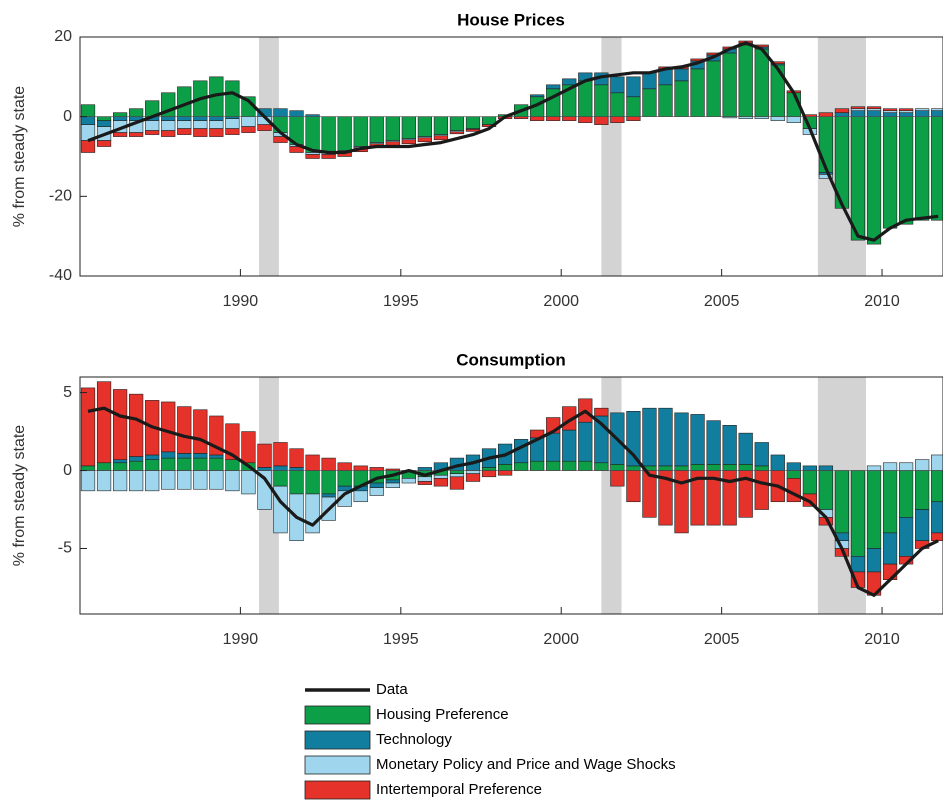 This screenshot has width=943, height=803. I want to click on y-tick-label: -20, so click(60, 196).